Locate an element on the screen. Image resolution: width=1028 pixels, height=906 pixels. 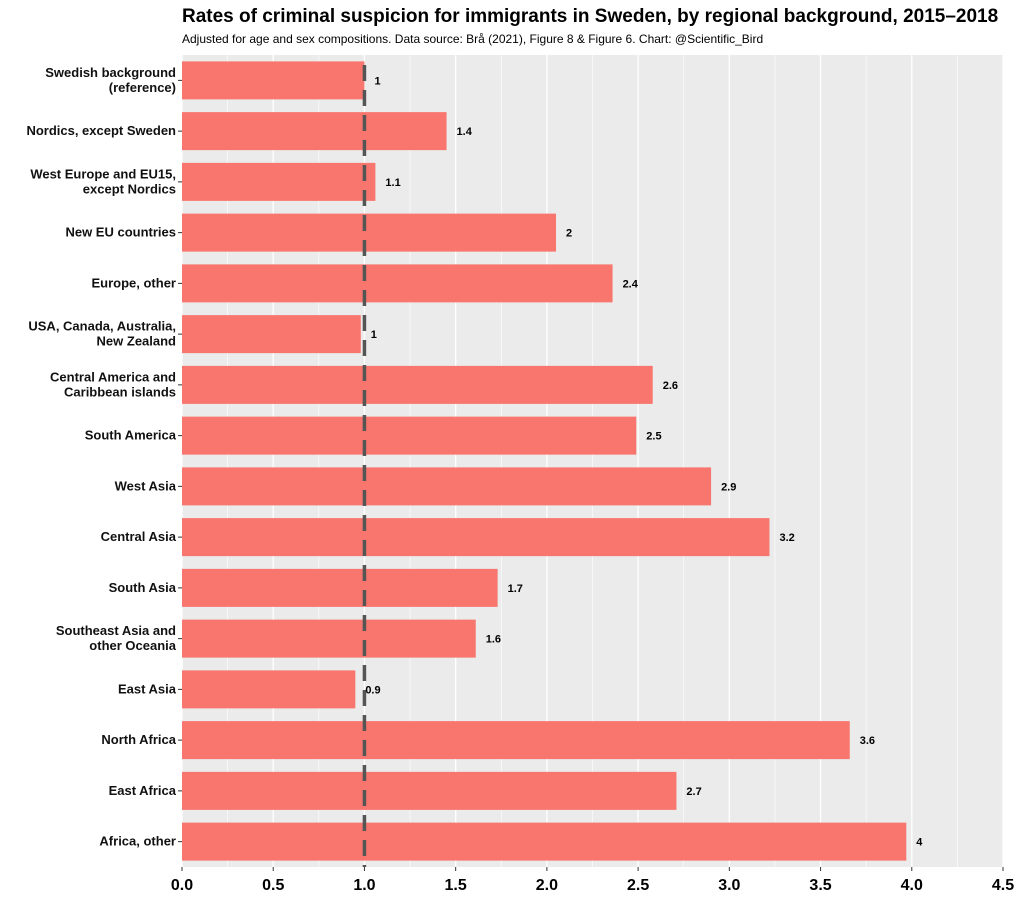
x-tick-label: 0.0 is located at coordinates (182, 885).